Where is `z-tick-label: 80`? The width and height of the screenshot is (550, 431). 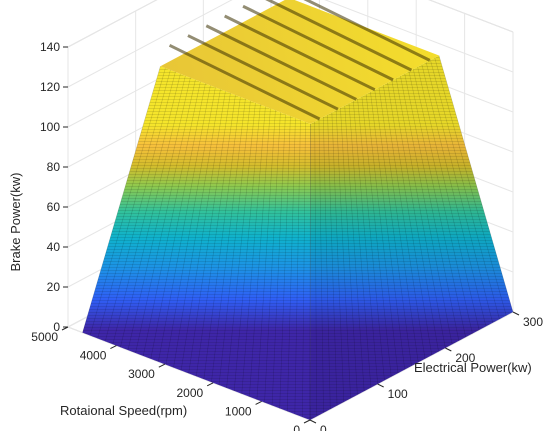
z-tick-label: 80 is located at coordinates (54, 167).